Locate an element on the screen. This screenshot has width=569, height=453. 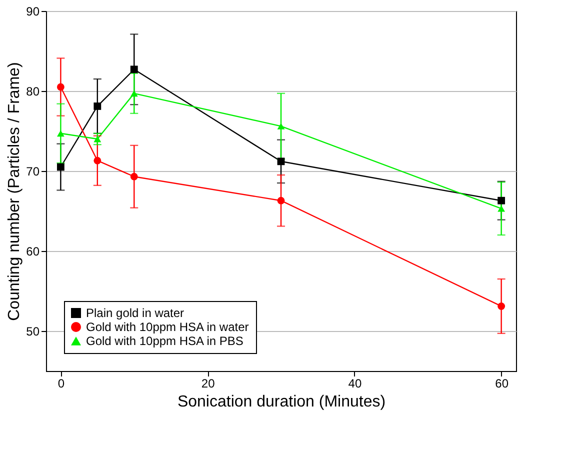
y-tick-label: 80 is located at coordinates (33, 91).